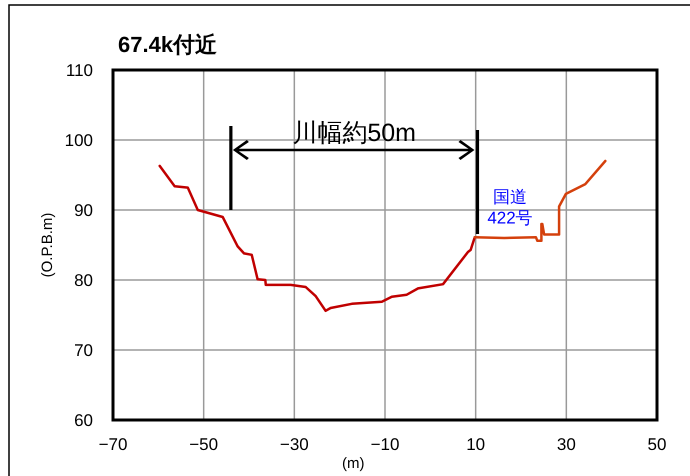 This screenshot has width=690, height=476. What do you see at coordinates (168, 44) in the screenshot?
I see `chart-title: 67.4k付近` at bounding box center [168, 44].